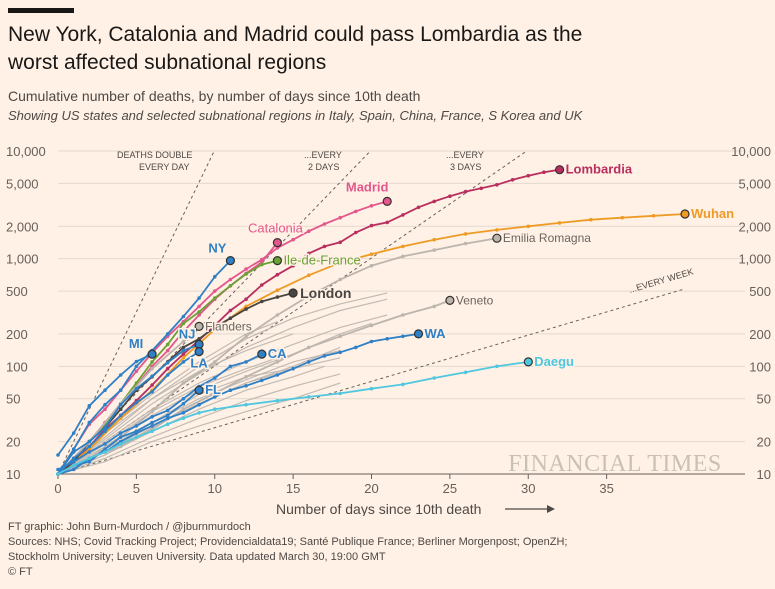  Describe the element at coordinates (754, 259) in the screenshot. I see `y-tick-label-right: 1,000` at that location.